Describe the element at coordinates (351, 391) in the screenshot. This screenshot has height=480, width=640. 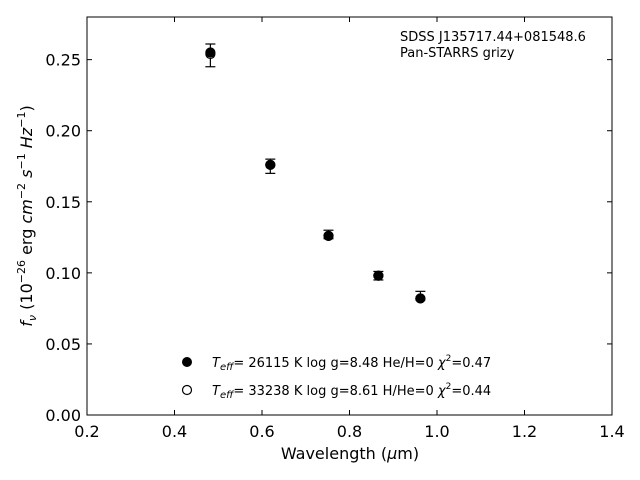
I see `legend-label-model-2: Teff= 33238 K log g=8.61 H/He=0 χ2=0.44` at that location.